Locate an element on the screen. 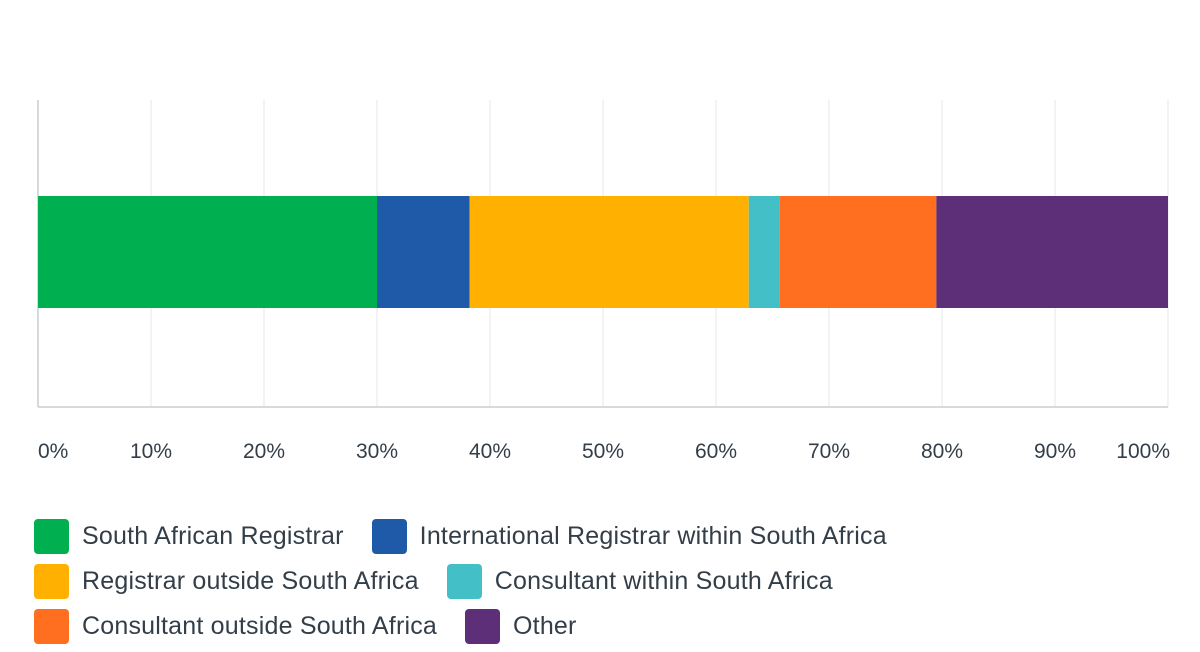 This screenshot has width=1200, height=652. x-tick-label: 10% is located at coordinates (151, 451).